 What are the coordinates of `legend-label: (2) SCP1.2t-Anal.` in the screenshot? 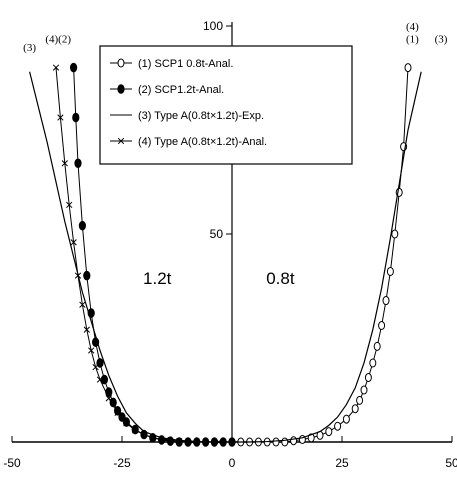 It's located at (181, 90).